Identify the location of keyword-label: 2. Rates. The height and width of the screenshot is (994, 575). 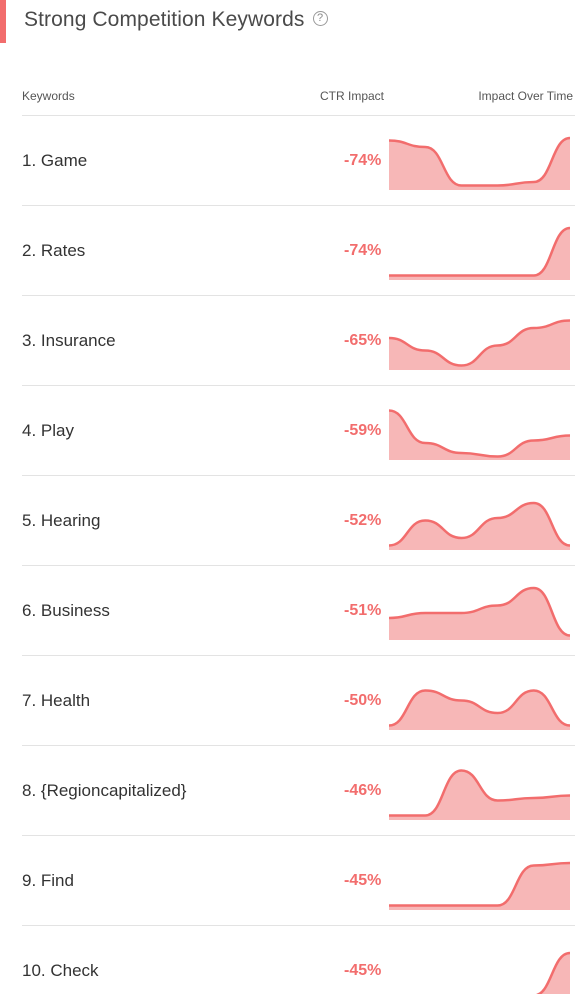
(53, 251).